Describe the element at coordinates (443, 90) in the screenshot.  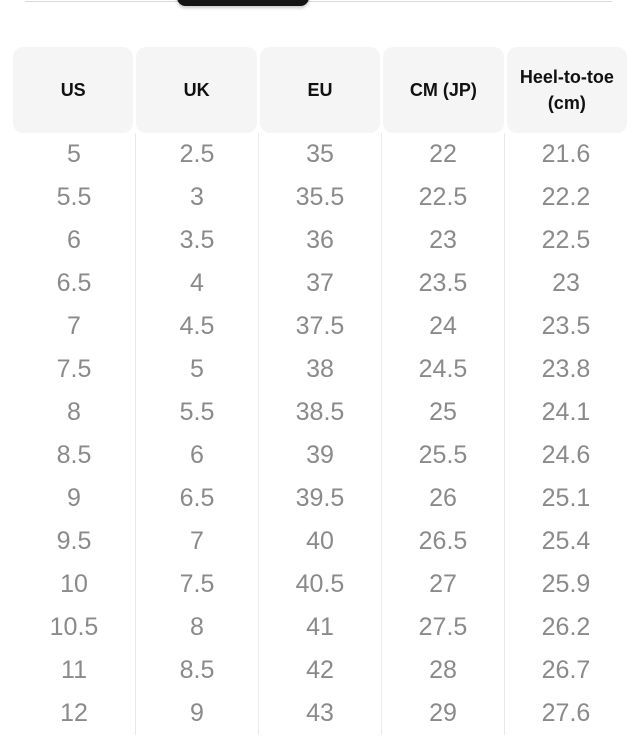
I see `column-header: CM (JP)` at that location.